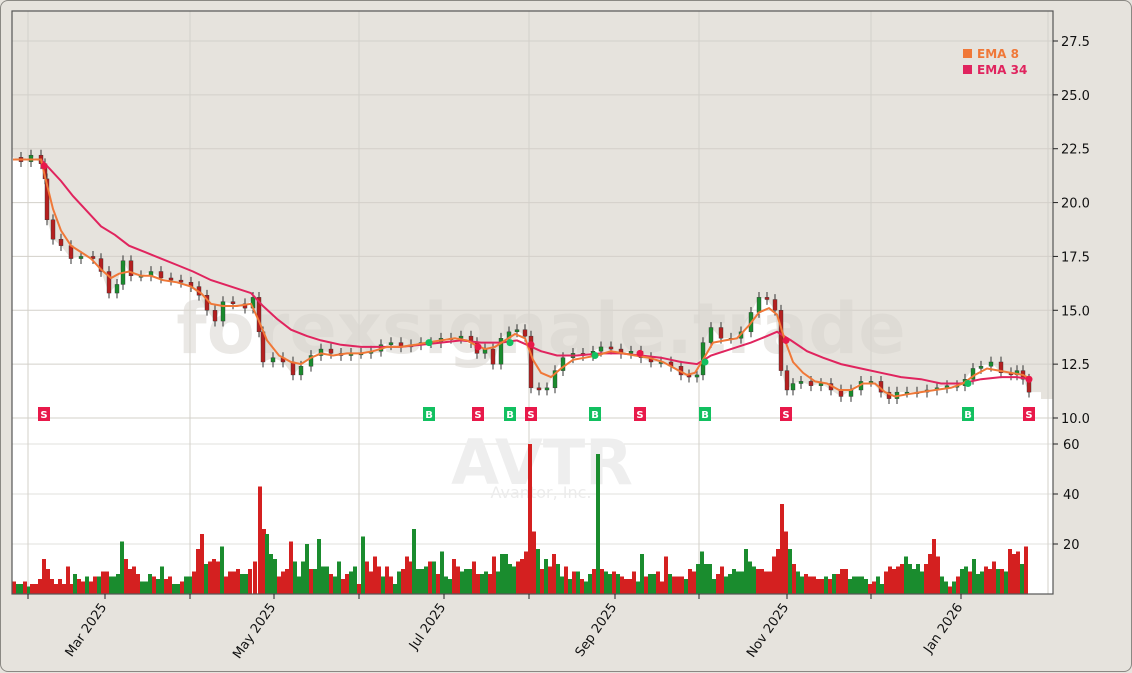 Image resolution: width=1132 pixels, height=673 pixels. I want to click on legend-label-ema8: EMA 8, so click(998, 54).